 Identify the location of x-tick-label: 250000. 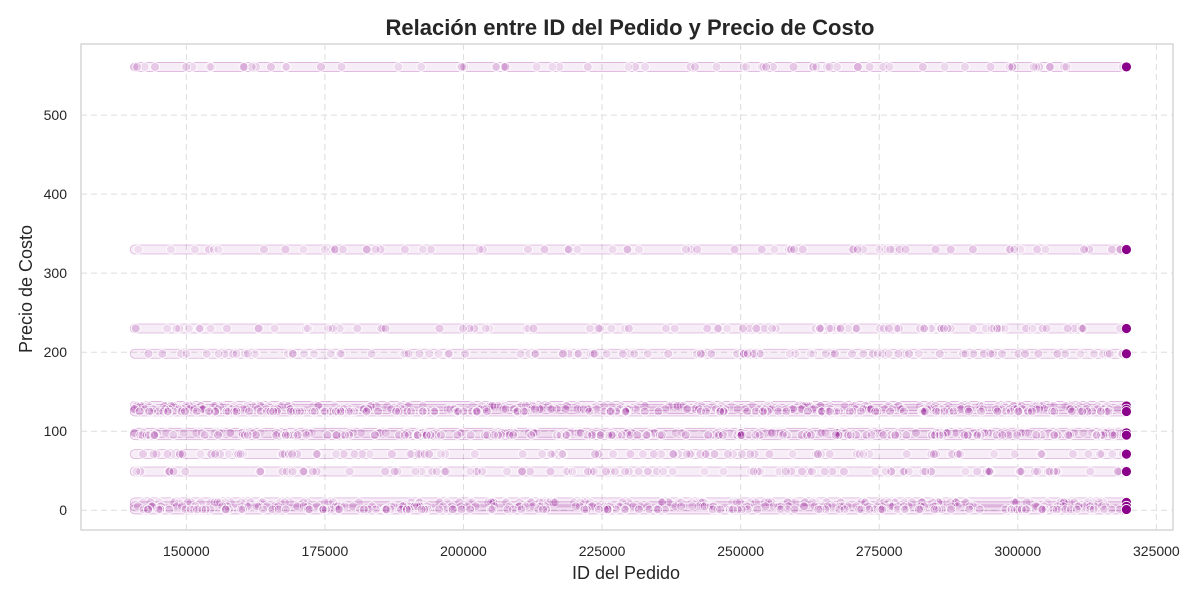
(740, 551).